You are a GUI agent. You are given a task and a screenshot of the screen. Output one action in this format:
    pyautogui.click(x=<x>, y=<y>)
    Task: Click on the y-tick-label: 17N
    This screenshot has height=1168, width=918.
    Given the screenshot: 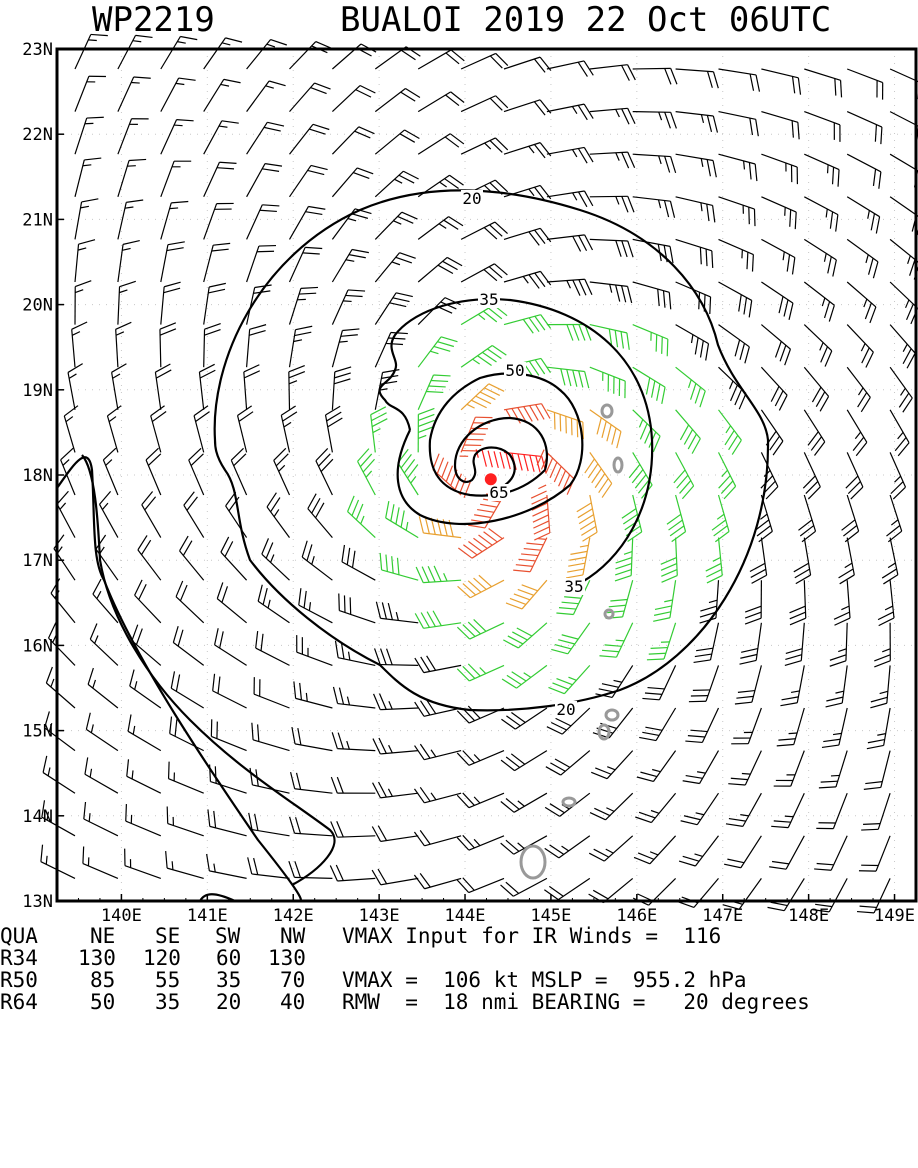 What is the action you would take?
    pyautogui.click(x=37, y=561)
    